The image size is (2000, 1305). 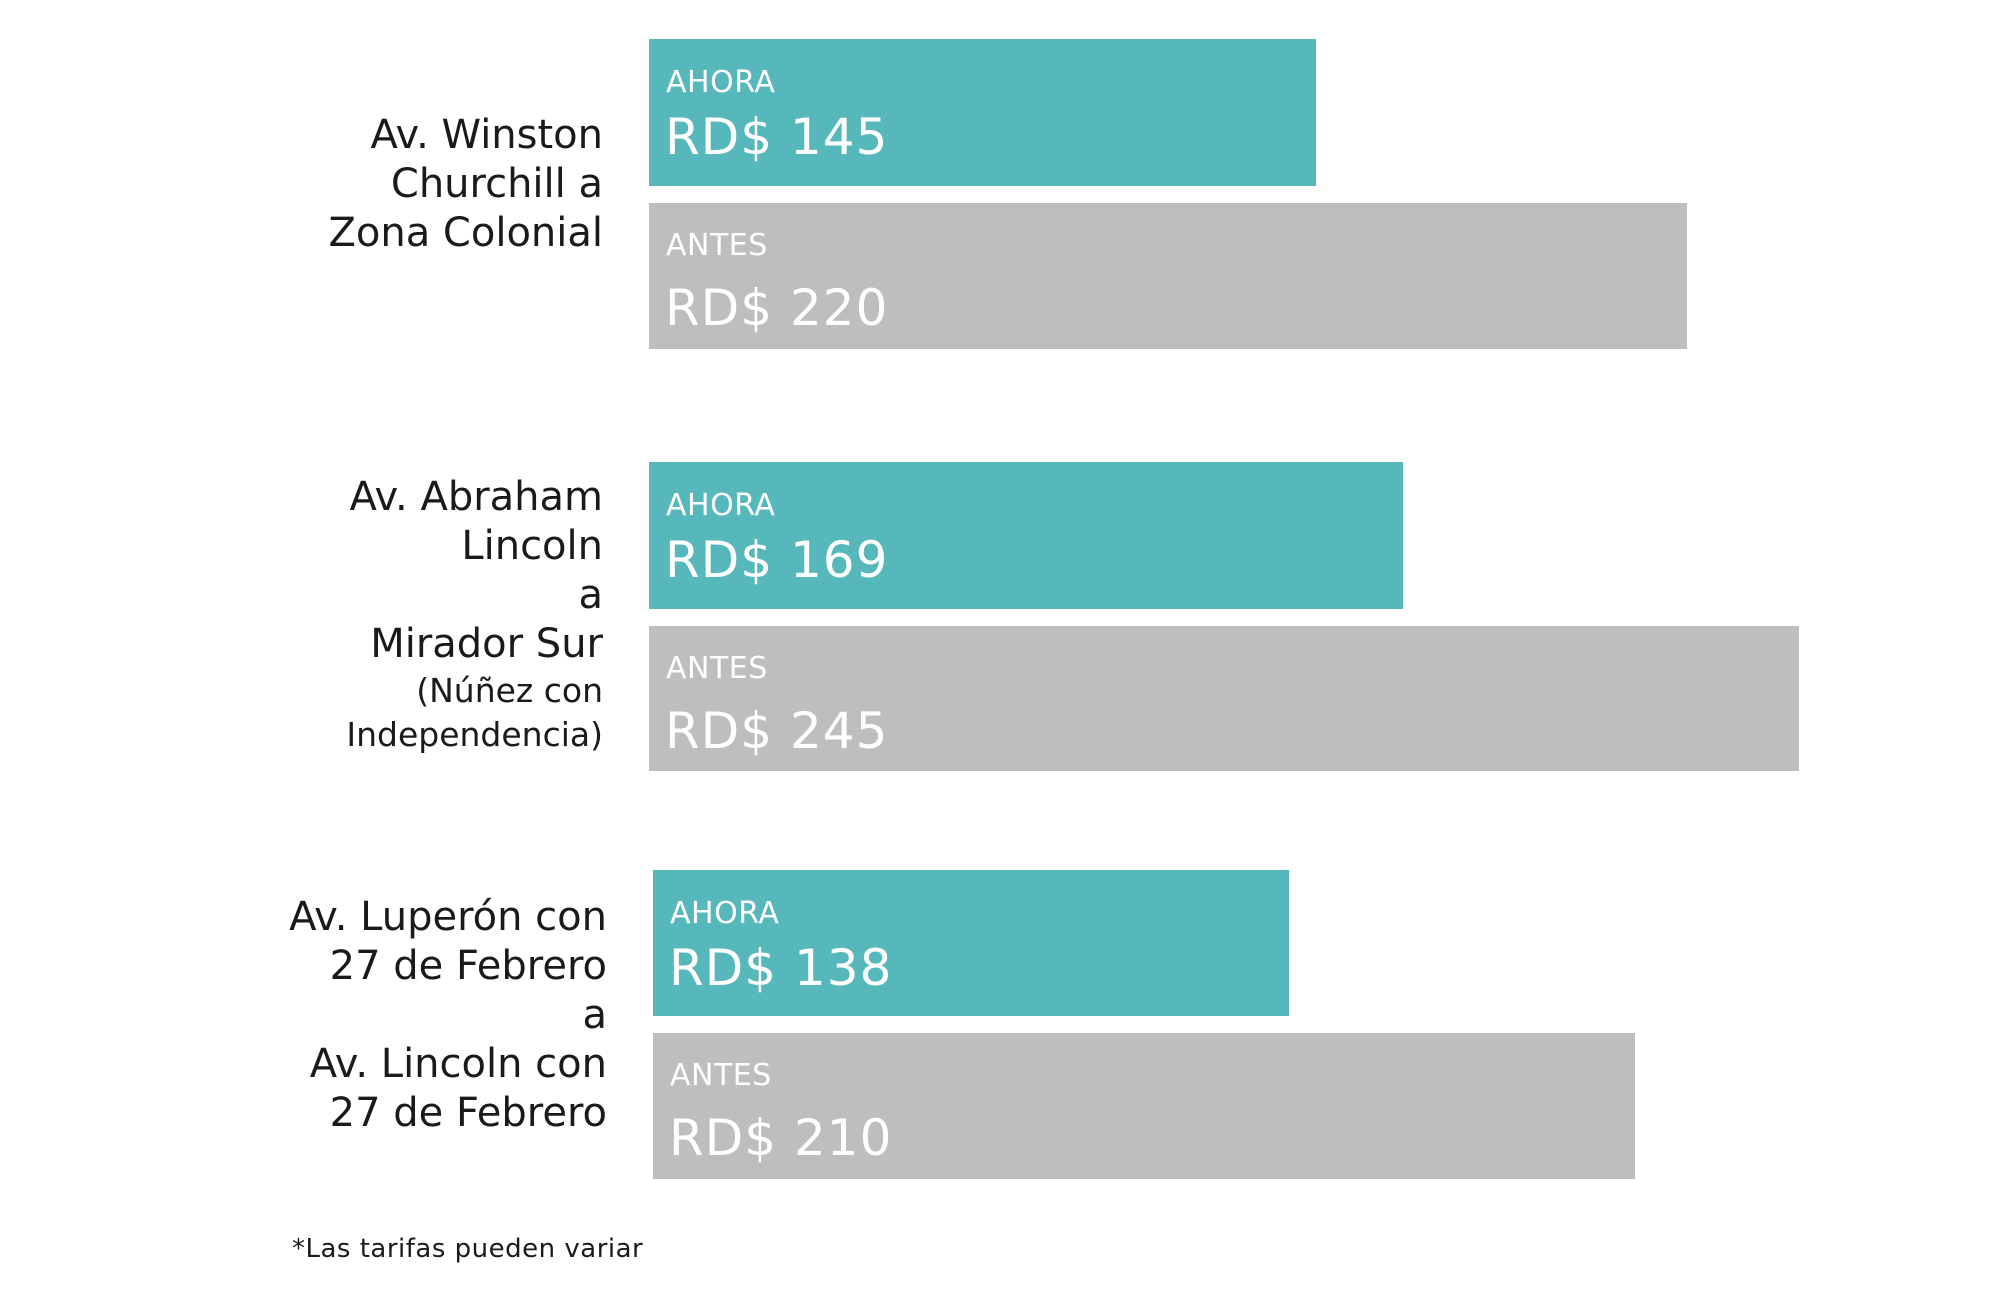 What do you see at coordinates (1168, 276) in the screenshot?
I see `bar-before-route-1: ANTES RD$ 220` at bounding box center [1168, 276].